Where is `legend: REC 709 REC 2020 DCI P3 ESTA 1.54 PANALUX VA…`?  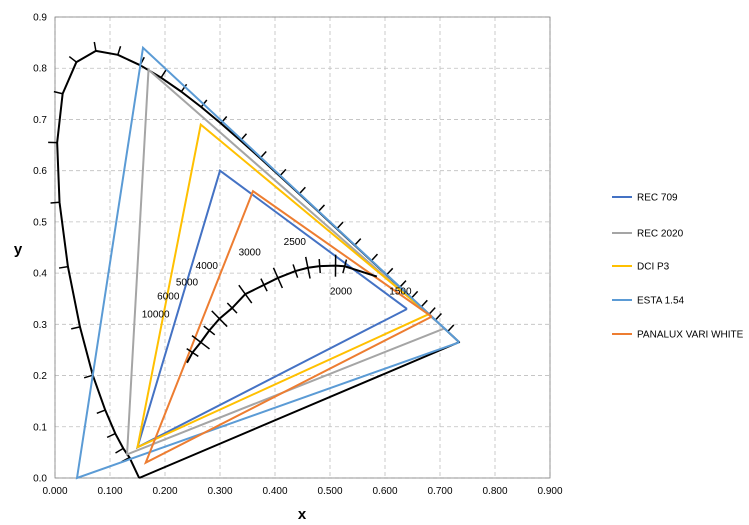
legend: REC 709 REC 2020 DCI P3 ESTA 1.54 PANALUX VA… is located at coordinates (678, 267).